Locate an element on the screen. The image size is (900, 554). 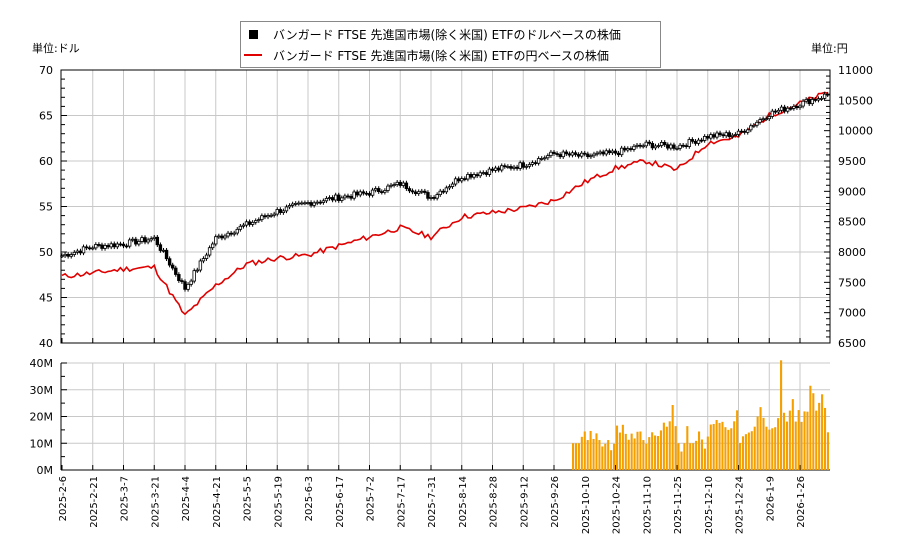
svg-text: 10000 is located at coordinates (855, 131).